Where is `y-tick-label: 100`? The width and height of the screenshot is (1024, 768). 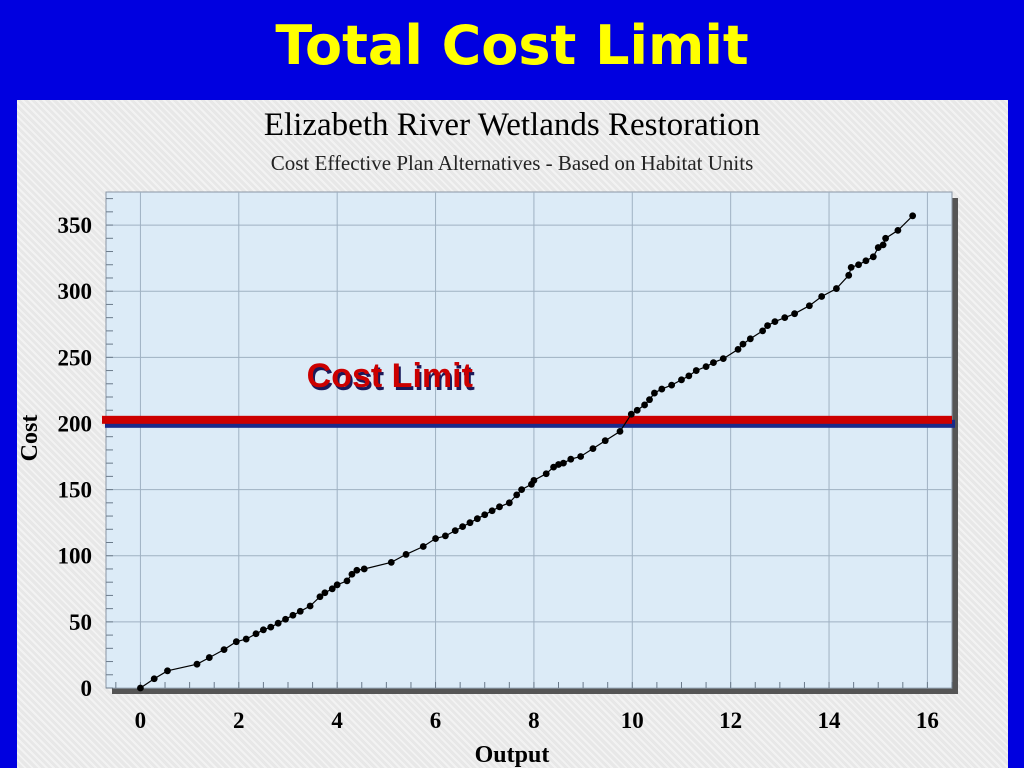
y-tick-label: 100 is located at coordinates (75, 556).